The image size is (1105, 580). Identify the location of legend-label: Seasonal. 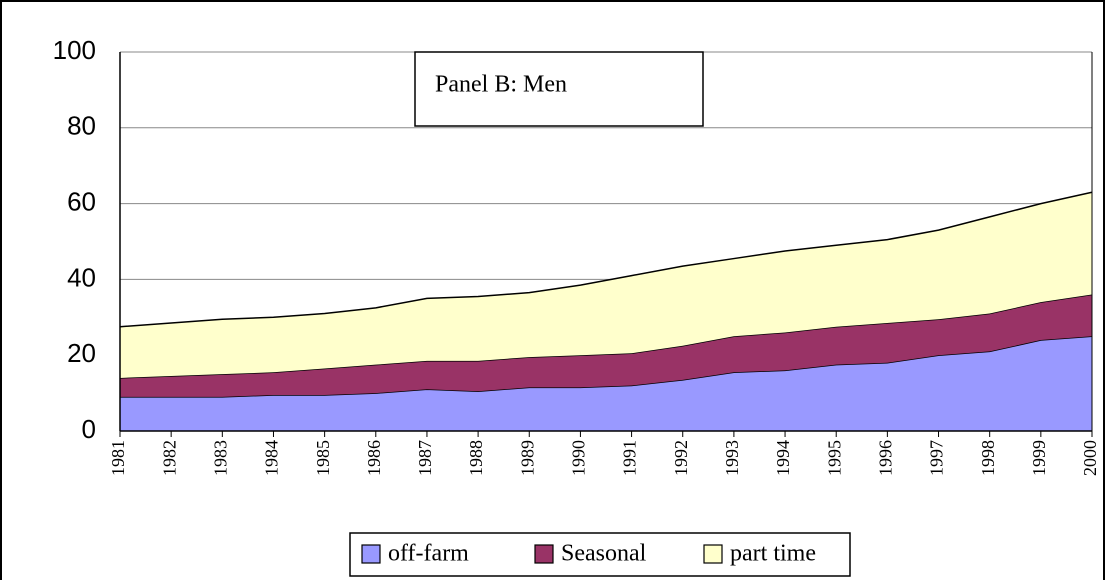
(604, 554).